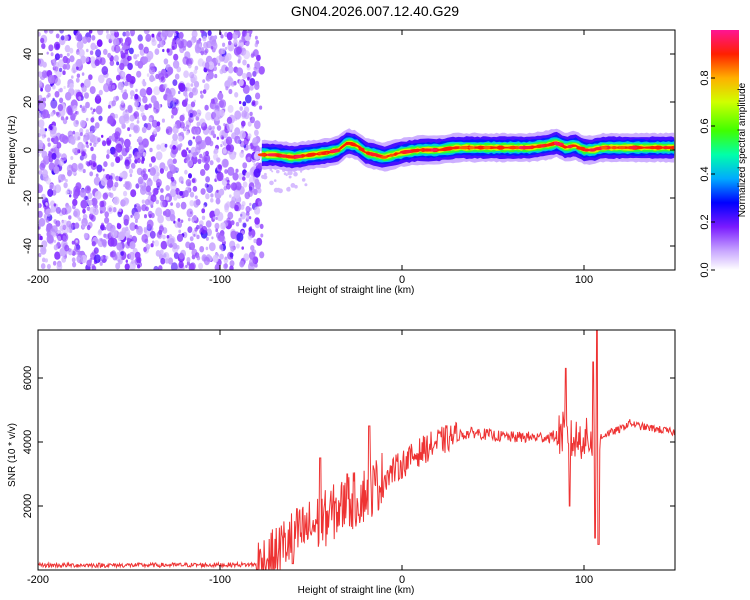  Describe the element at coordinates (517, 148) in the screenshot. I see `heatmap-ridge-peak` at that location.